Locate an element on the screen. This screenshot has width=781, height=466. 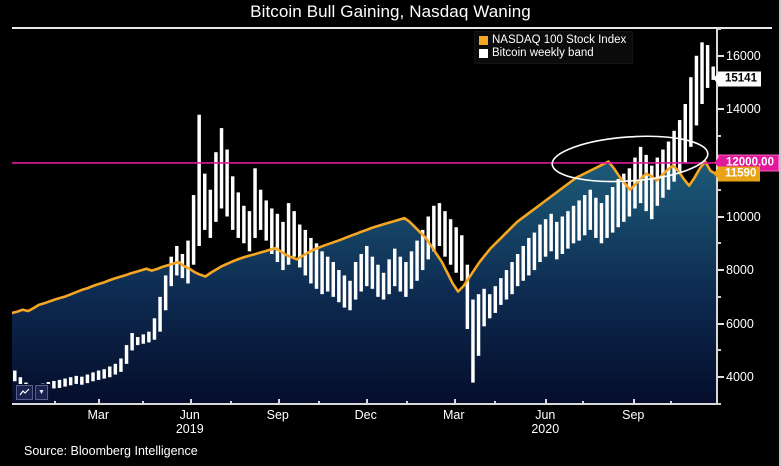
chevron-down-icon: ▼ is located at coordinates (41, 392).